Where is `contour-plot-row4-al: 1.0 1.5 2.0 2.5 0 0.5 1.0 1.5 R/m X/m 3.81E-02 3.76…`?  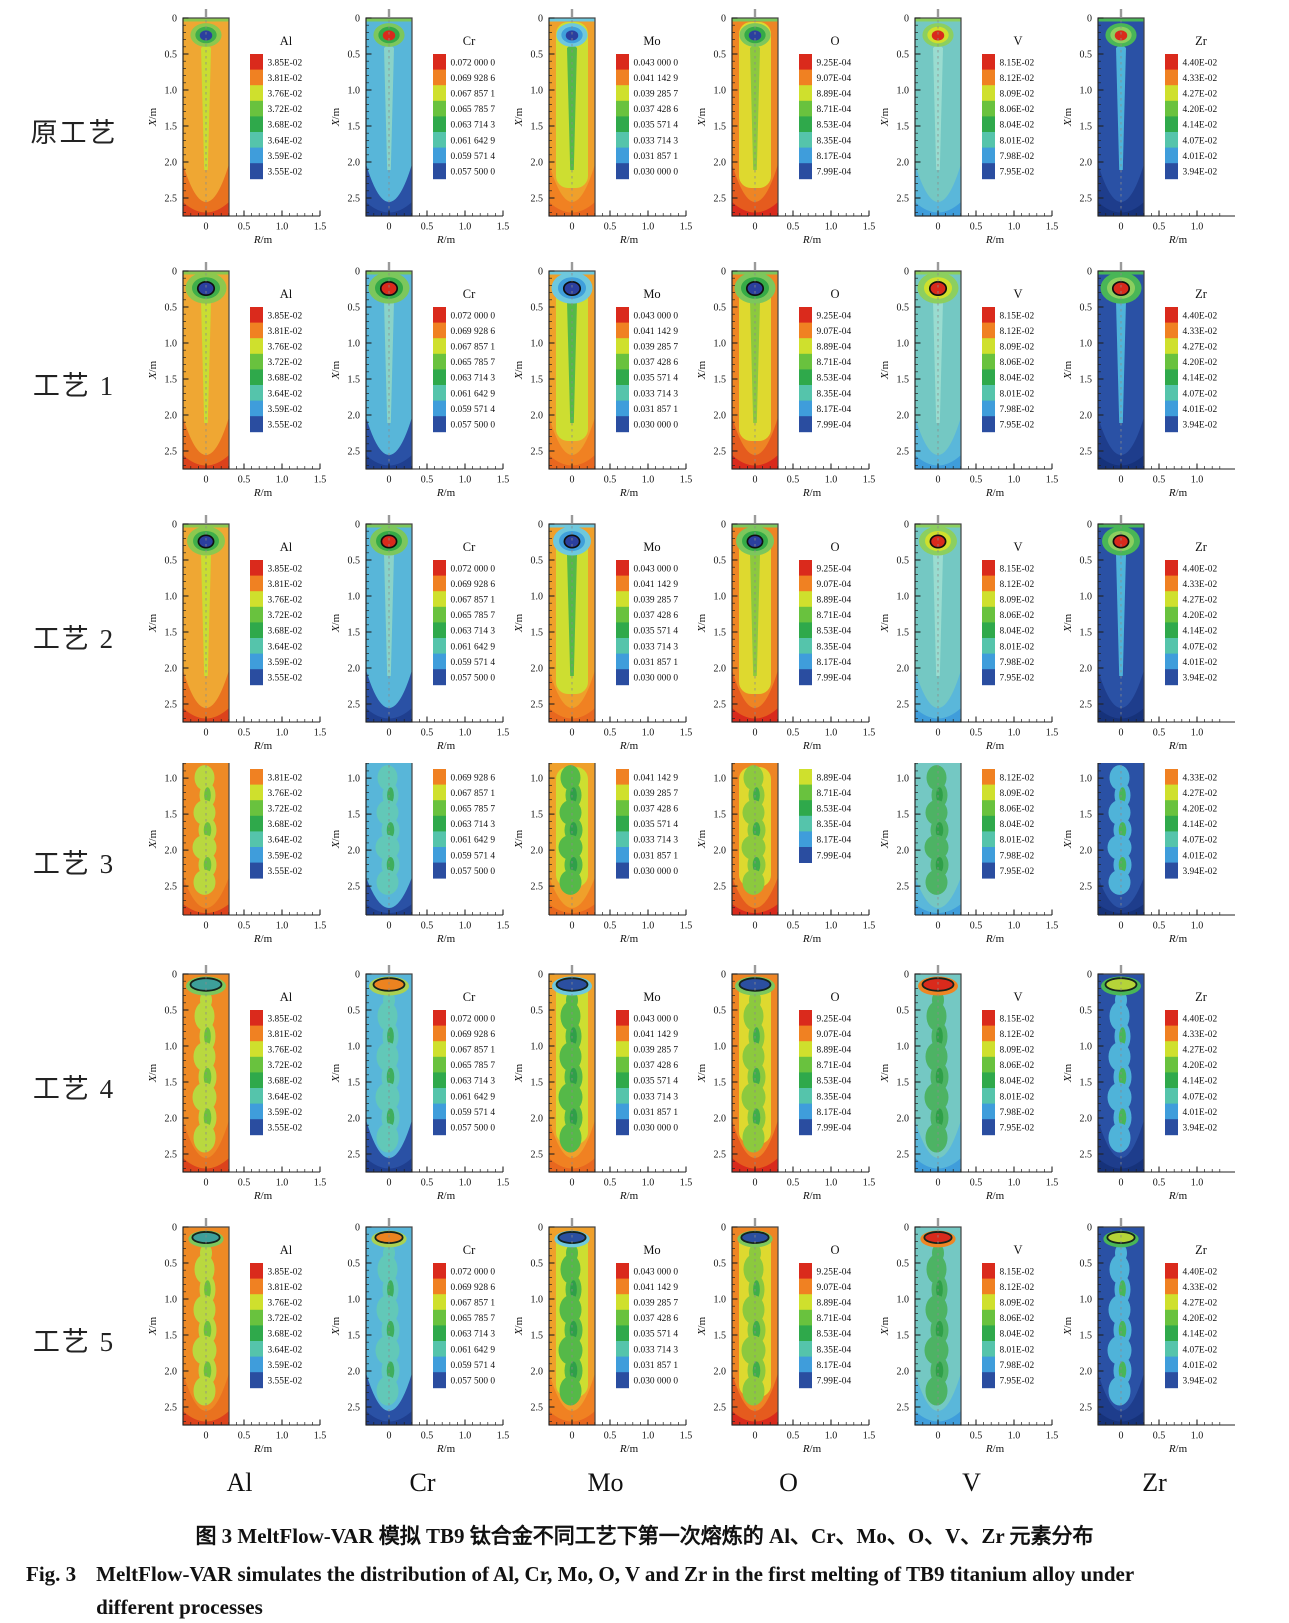
contour-plot-row4-al: 1.0 1.5 2.0 2.5 0 0.5 1.0 1.5 R/m X/m 3.81E-02 3.76… is located at coordinates (239, 861).